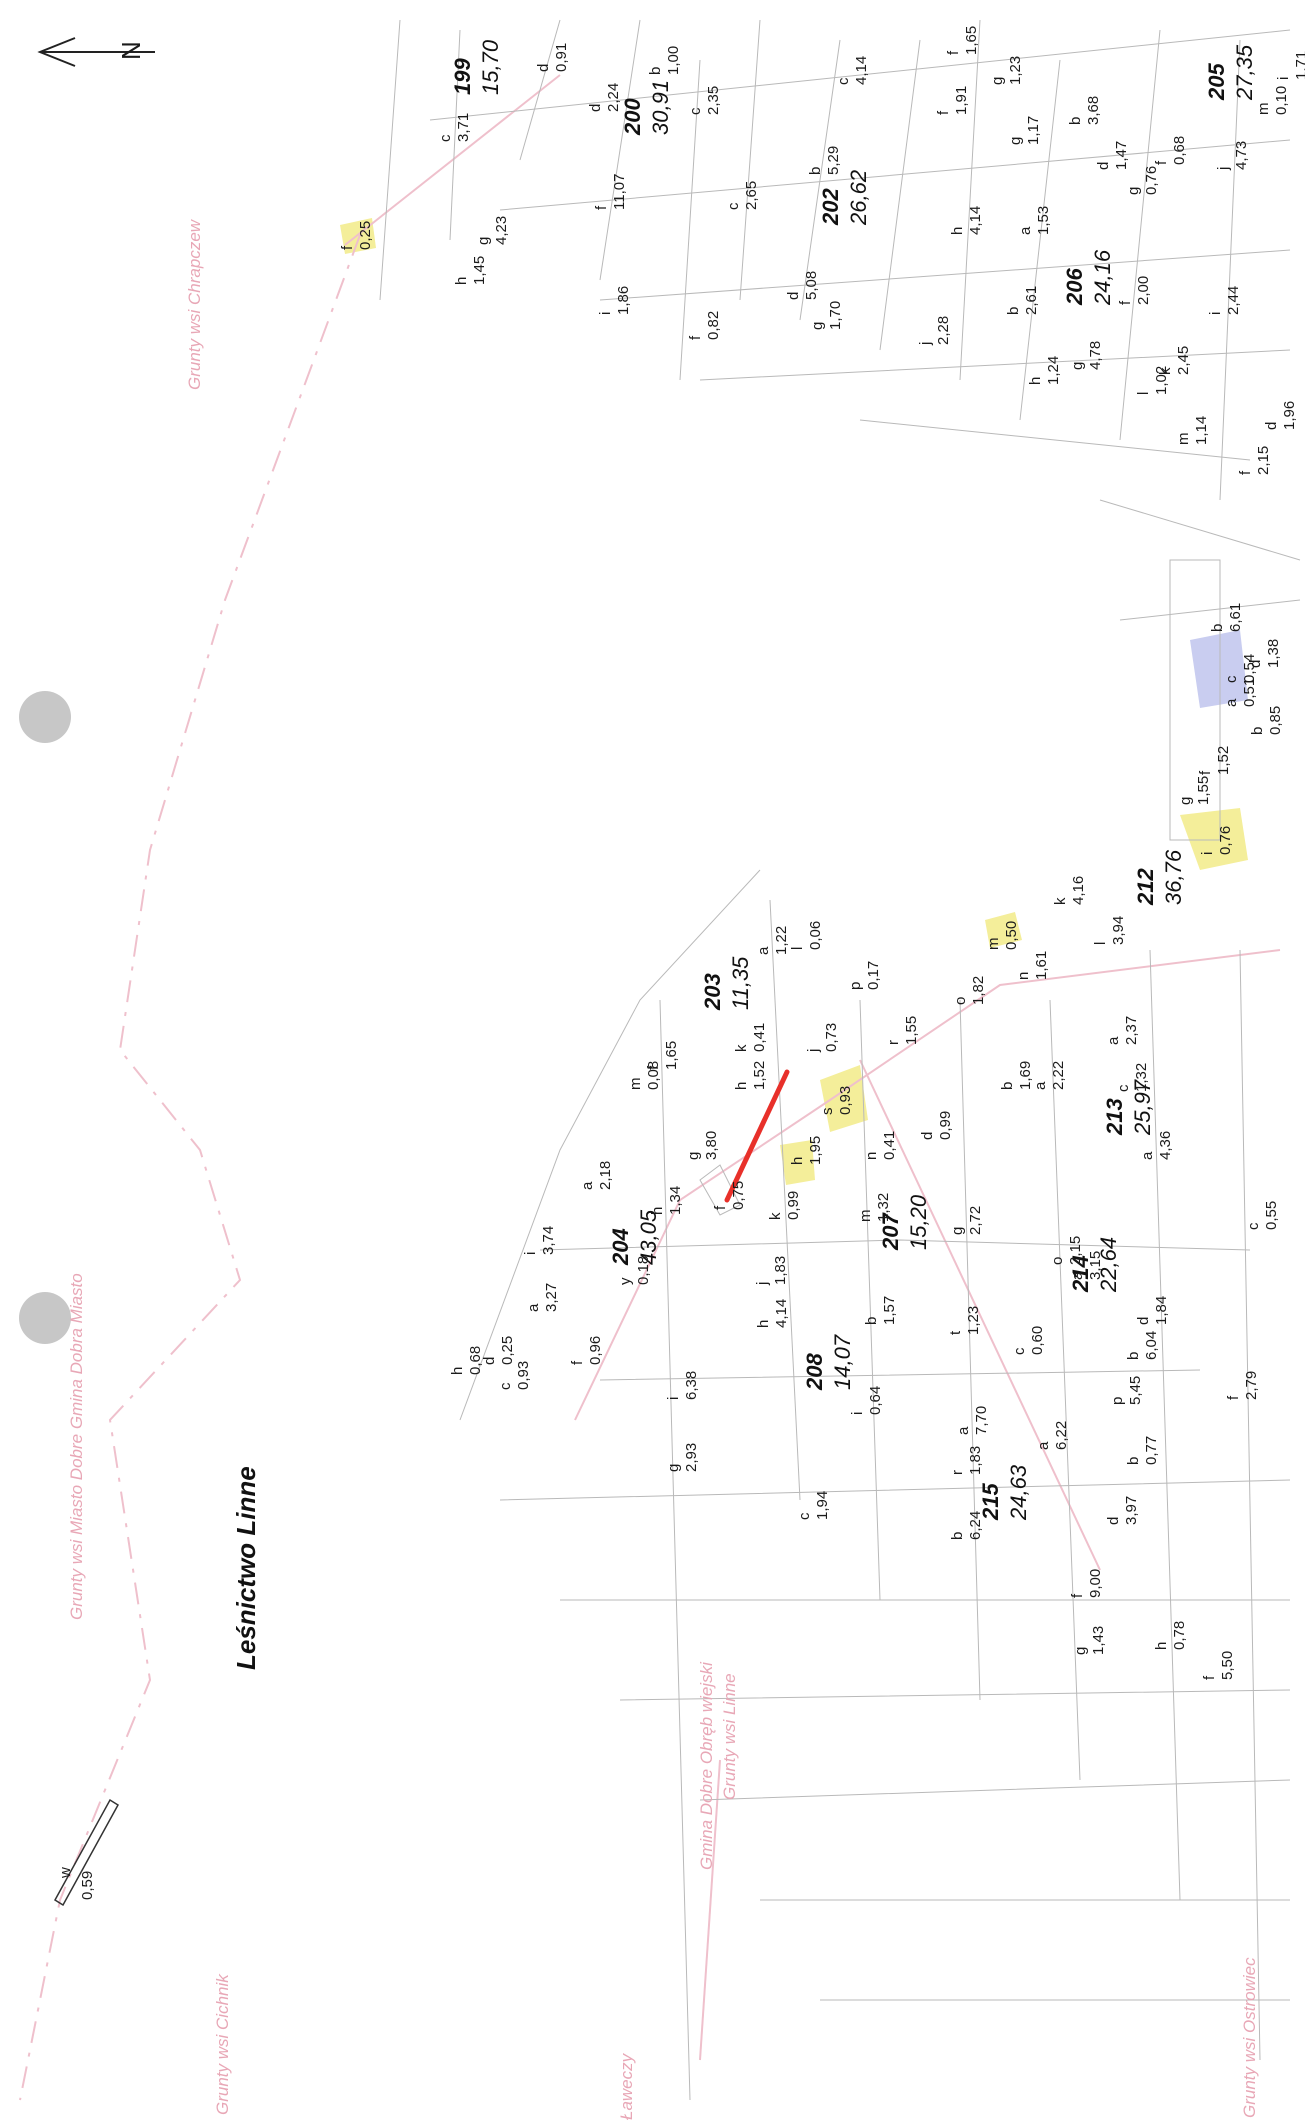 The width and height of the screenshot is (1305, 2125). What do you see at coordinates (831, 1037) in the screenshot?
I see `subdivision-area: 0,73` at bounding box center [831, 1037].